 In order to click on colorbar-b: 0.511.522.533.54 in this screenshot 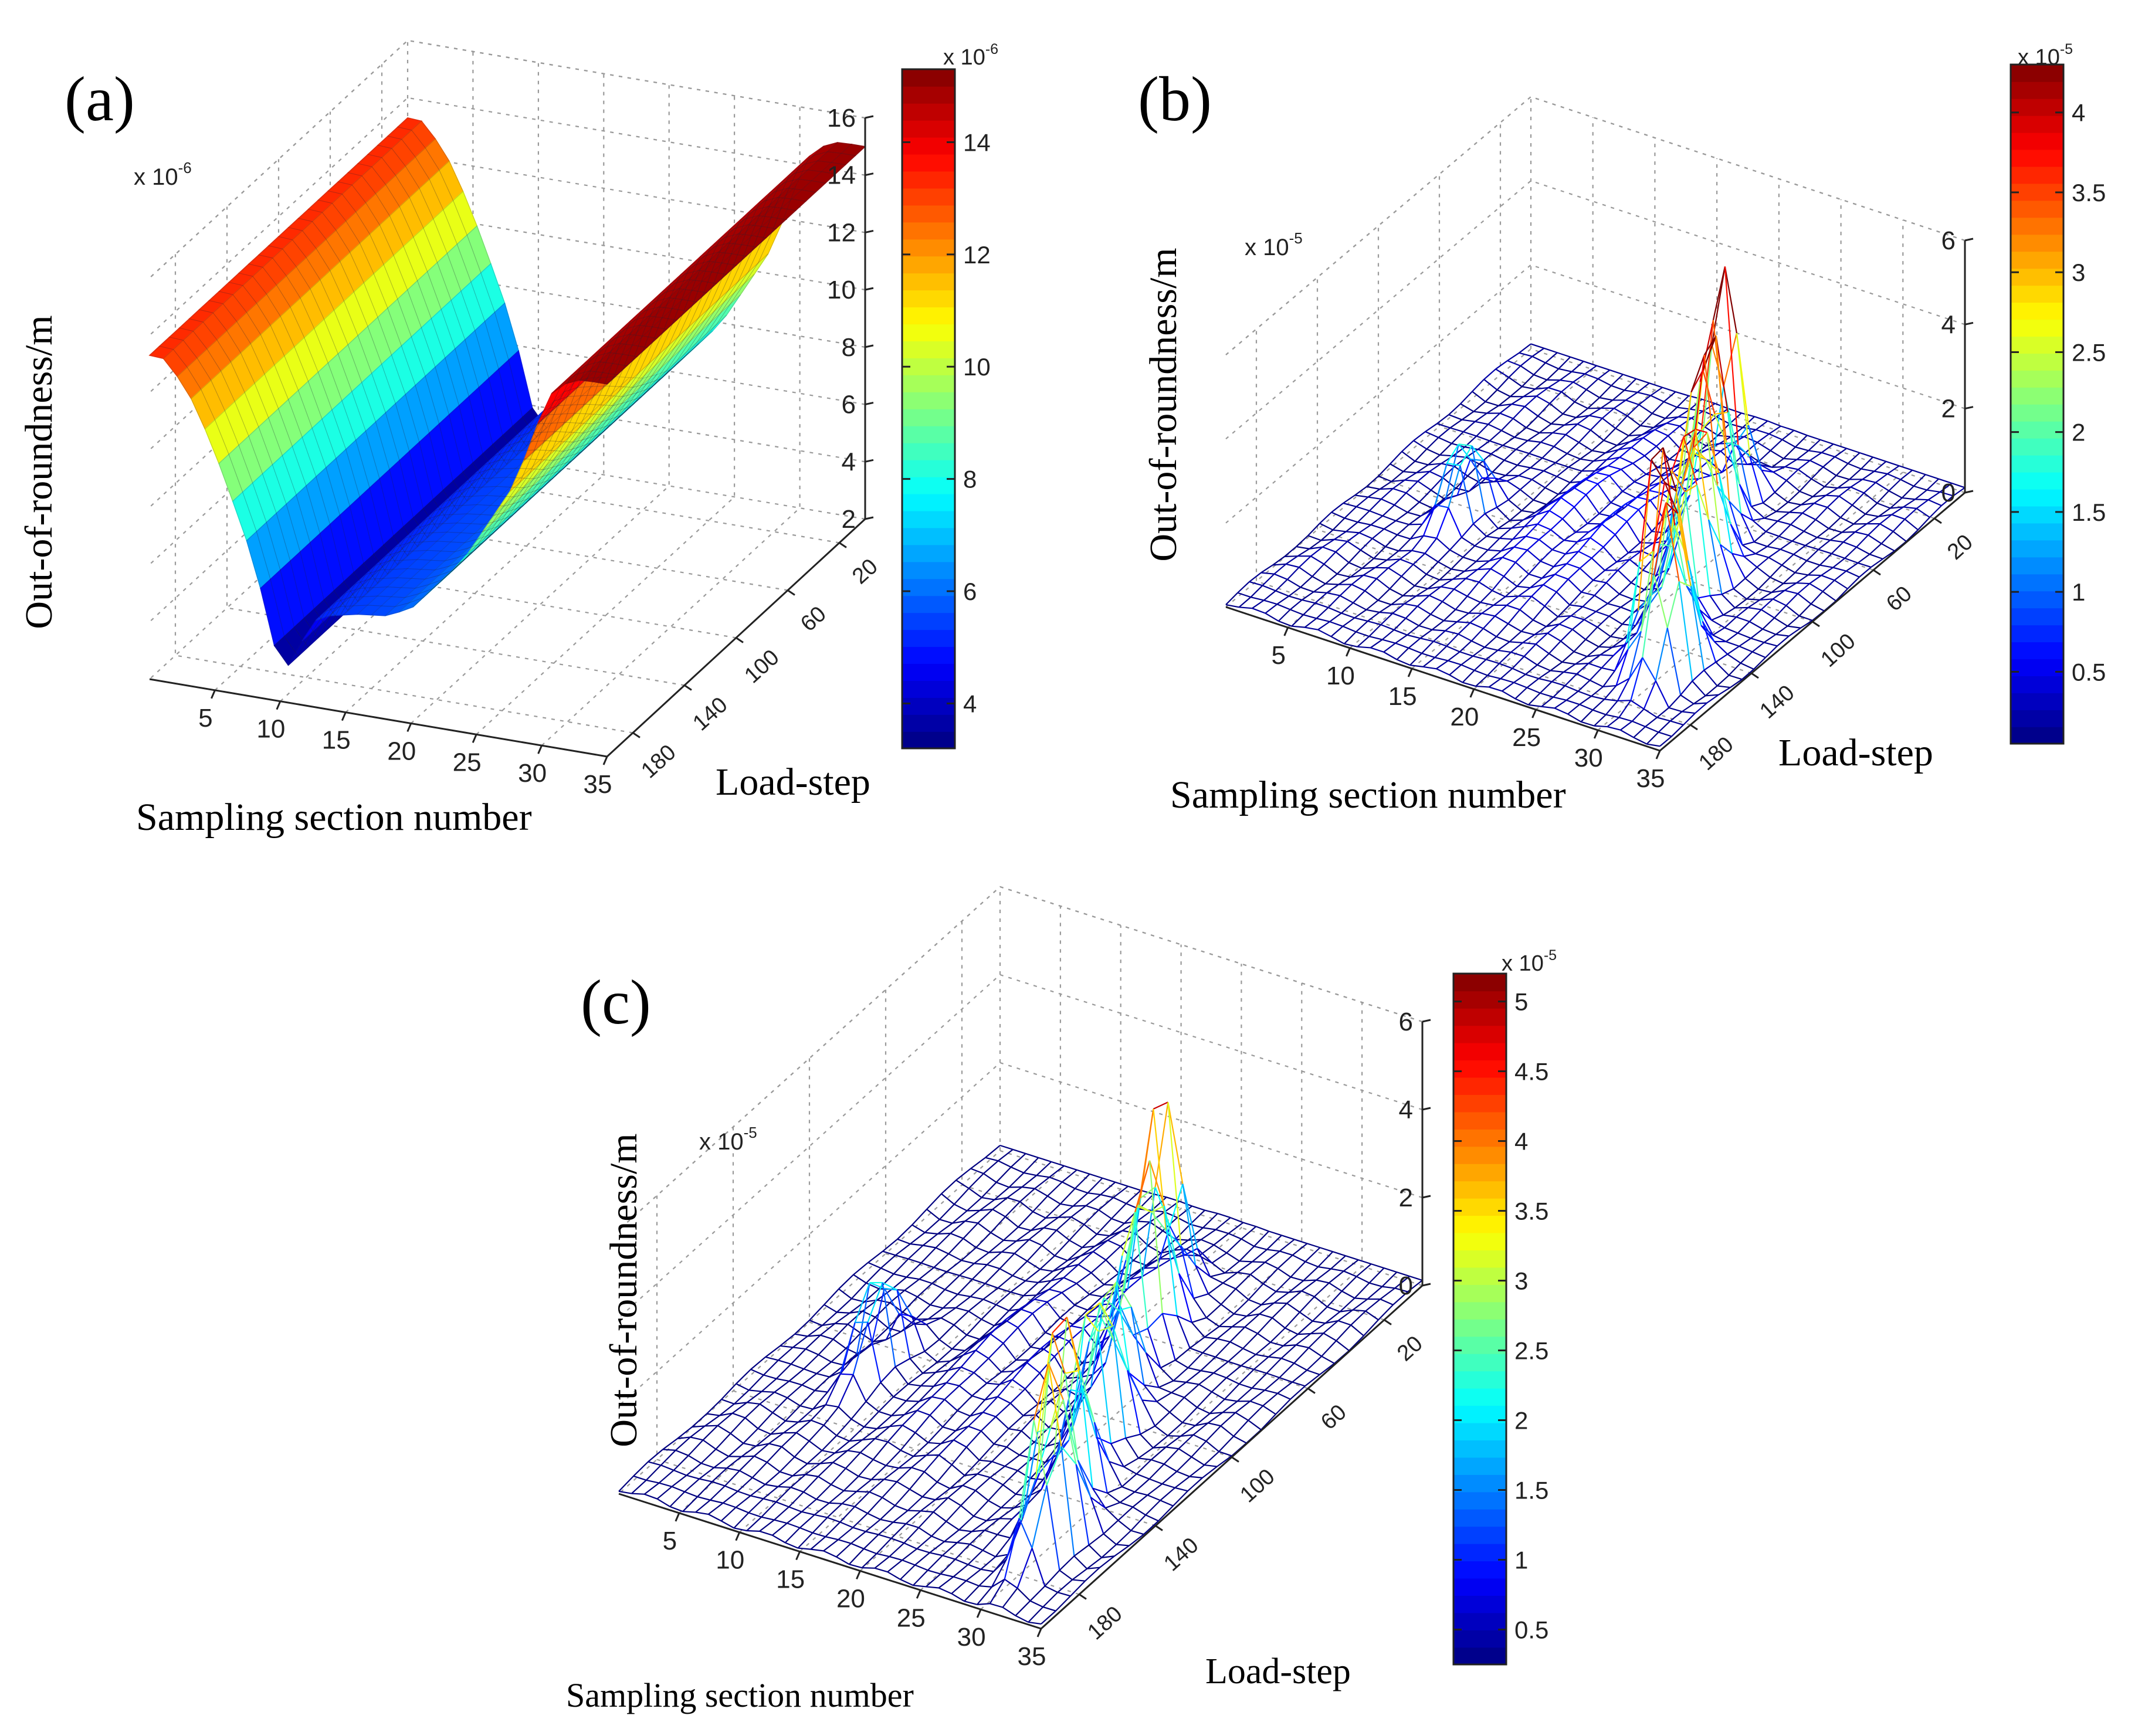, I will do `click(2058, 404)`.